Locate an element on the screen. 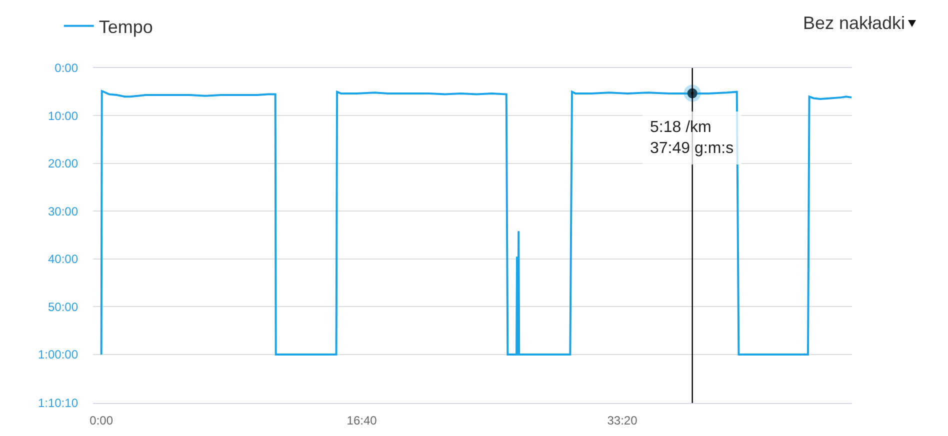  y-tick-label: 50:00 is located at coordinates (63, 307).